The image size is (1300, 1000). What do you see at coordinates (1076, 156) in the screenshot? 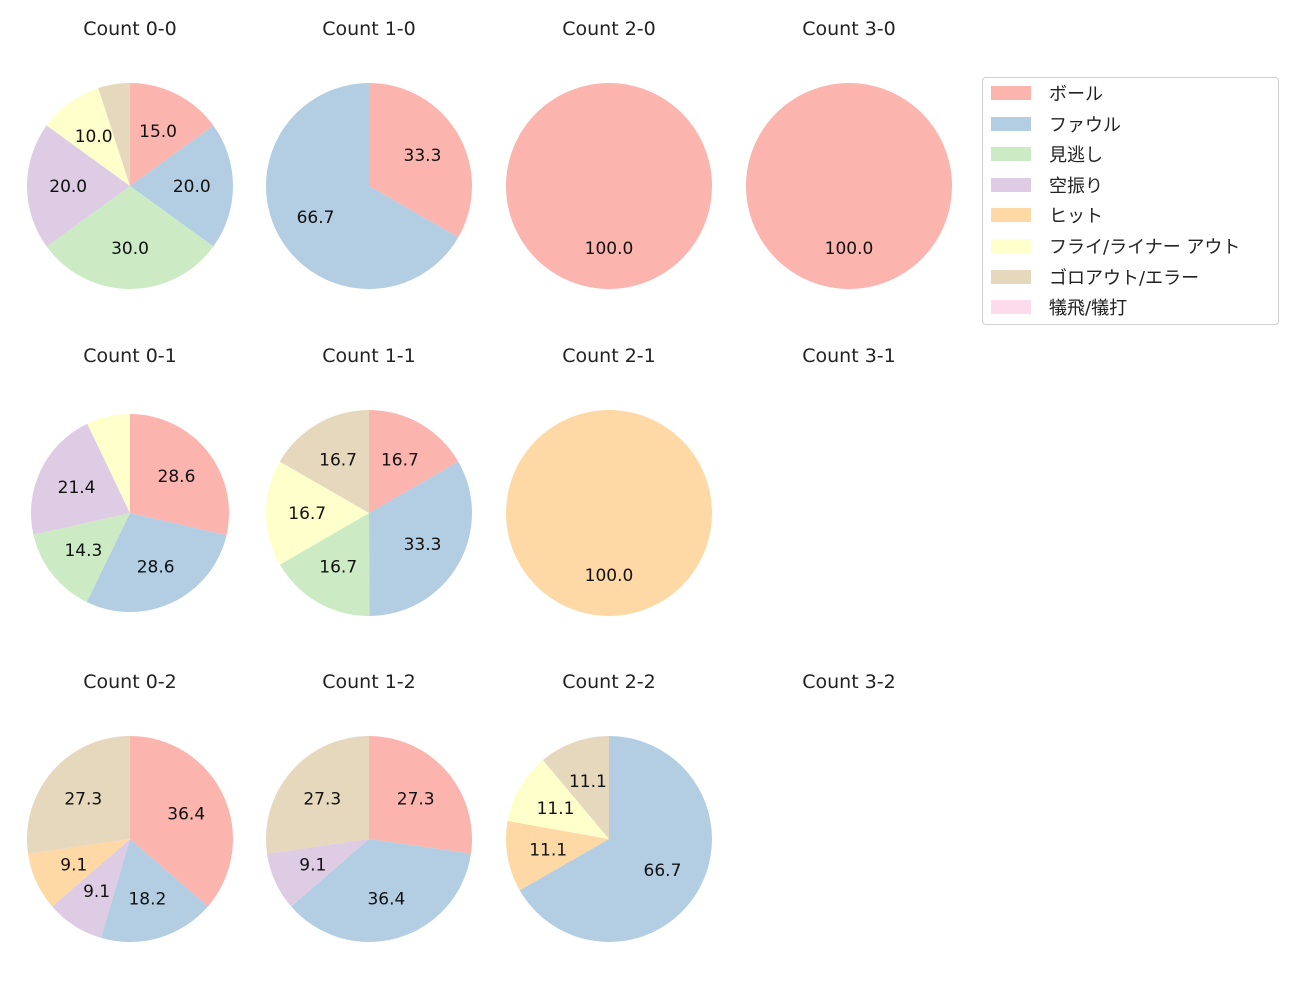
I see `legend-label: 見逃し` at bounding box center [1076, 156].